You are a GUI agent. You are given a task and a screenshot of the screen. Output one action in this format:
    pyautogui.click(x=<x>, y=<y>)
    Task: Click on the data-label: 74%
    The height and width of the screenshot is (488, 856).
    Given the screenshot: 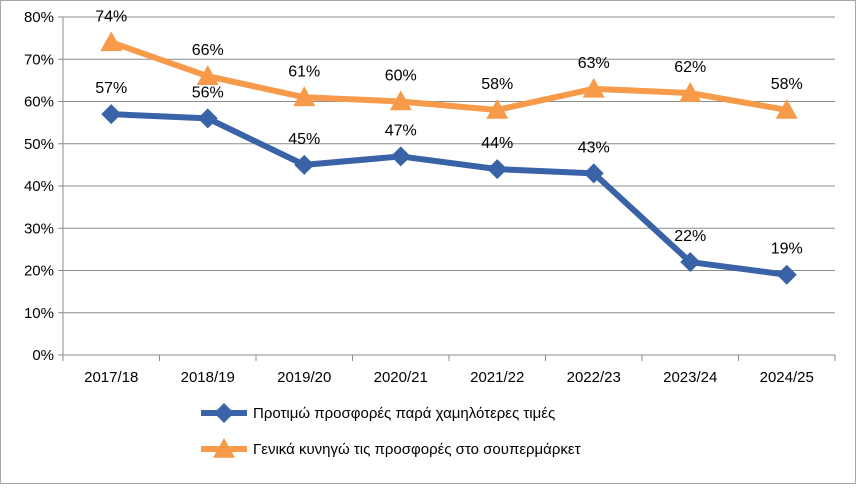 What is the action you would take?
    pyautogui.click(x=111, y=16)
    